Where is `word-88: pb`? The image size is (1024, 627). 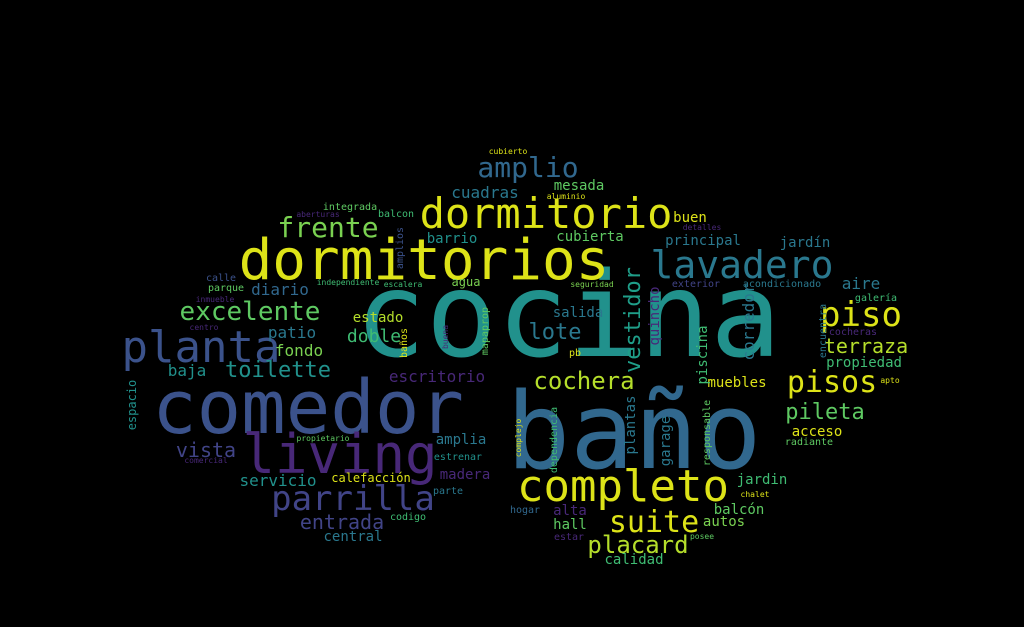 word-88: pb is located at coordinates (575, 353).